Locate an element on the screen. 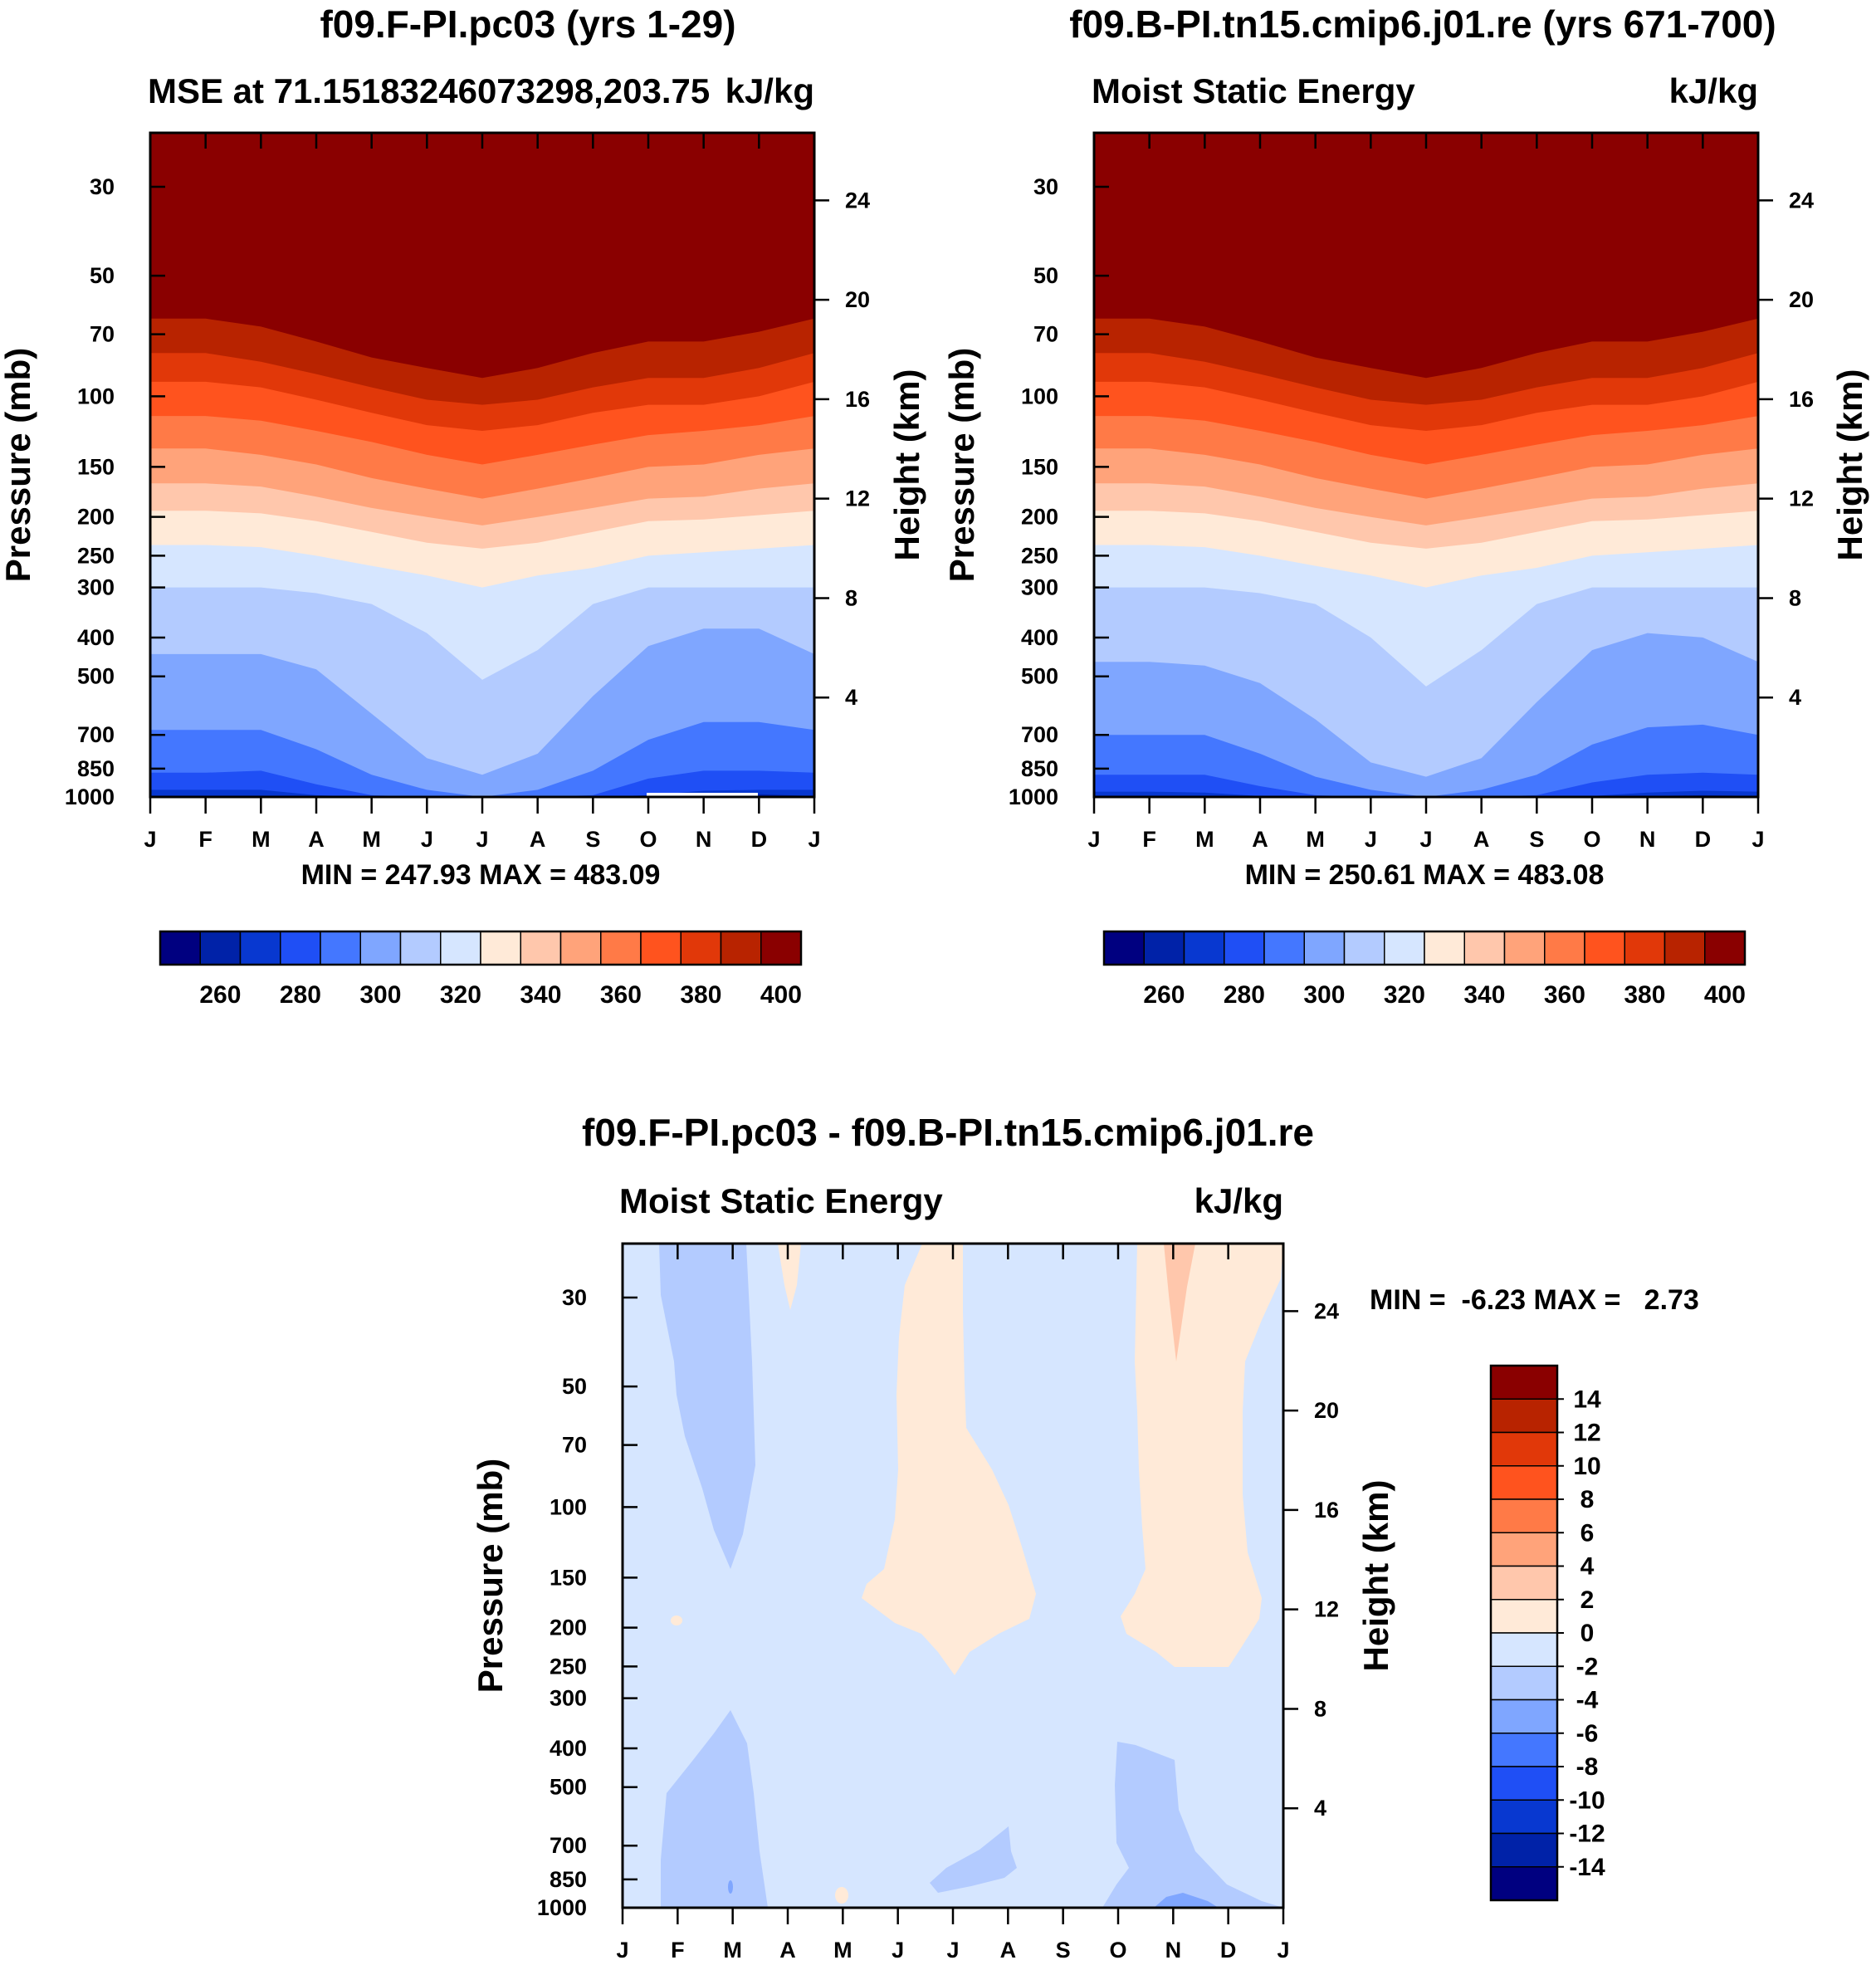 Image resolution: width=1876 pixels, height=1965 pixels. diff-region-neg-upper-left is located at coordinates (707, 1406).